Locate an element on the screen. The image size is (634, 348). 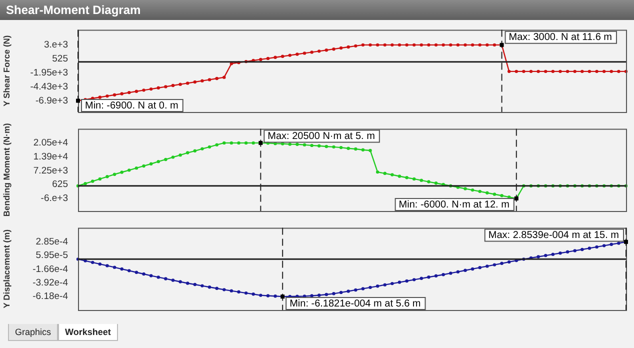
text: Worksheet is located at coordinates (88, 332).